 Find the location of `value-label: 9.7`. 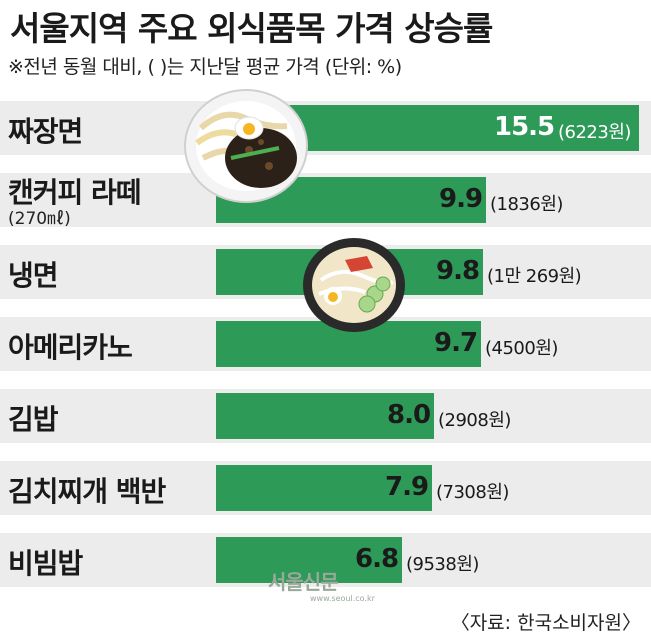

value-label: 9.7 is located at coordinates (456, 343).